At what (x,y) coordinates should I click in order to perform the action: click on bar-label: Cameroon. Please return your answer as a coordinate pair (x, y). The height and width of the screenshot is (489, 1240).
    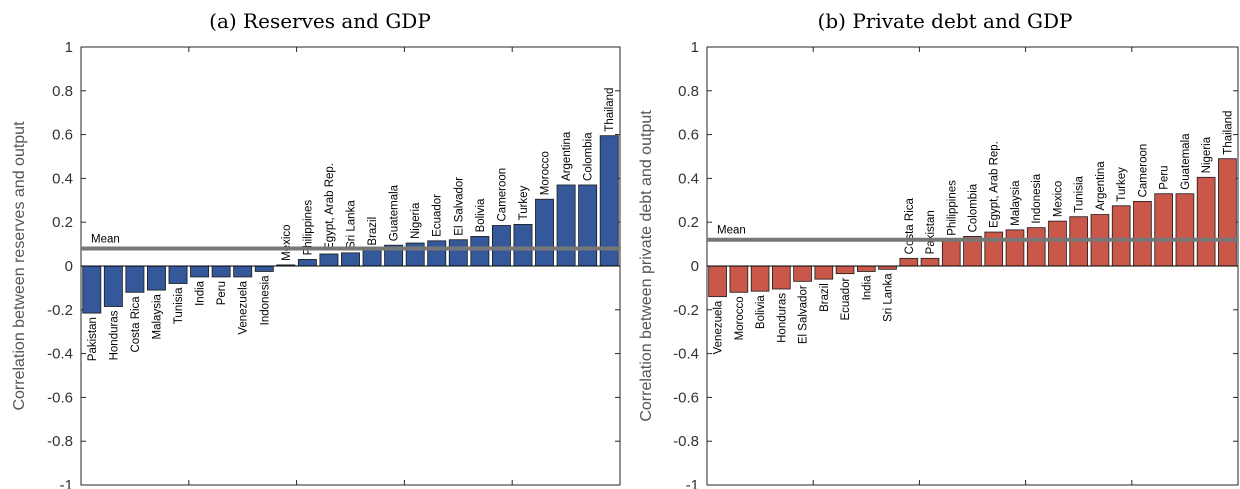
    Looking at the image, I should click on (1143, 171).